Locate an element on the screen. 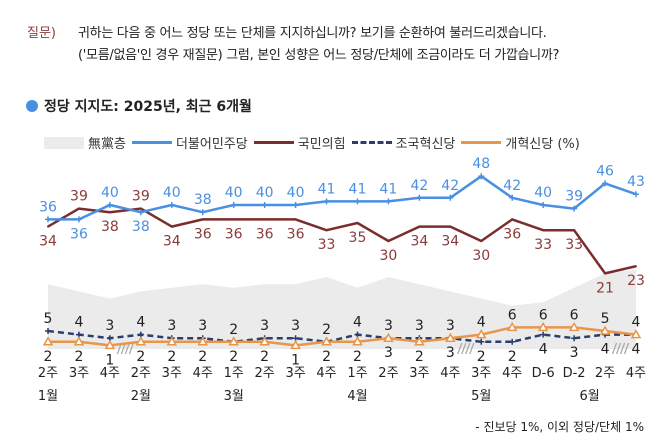 Image resolution: width=670 pixels, height=438 pixels. democratic-party-value-label: 46 is located at coordinates (605, 171).